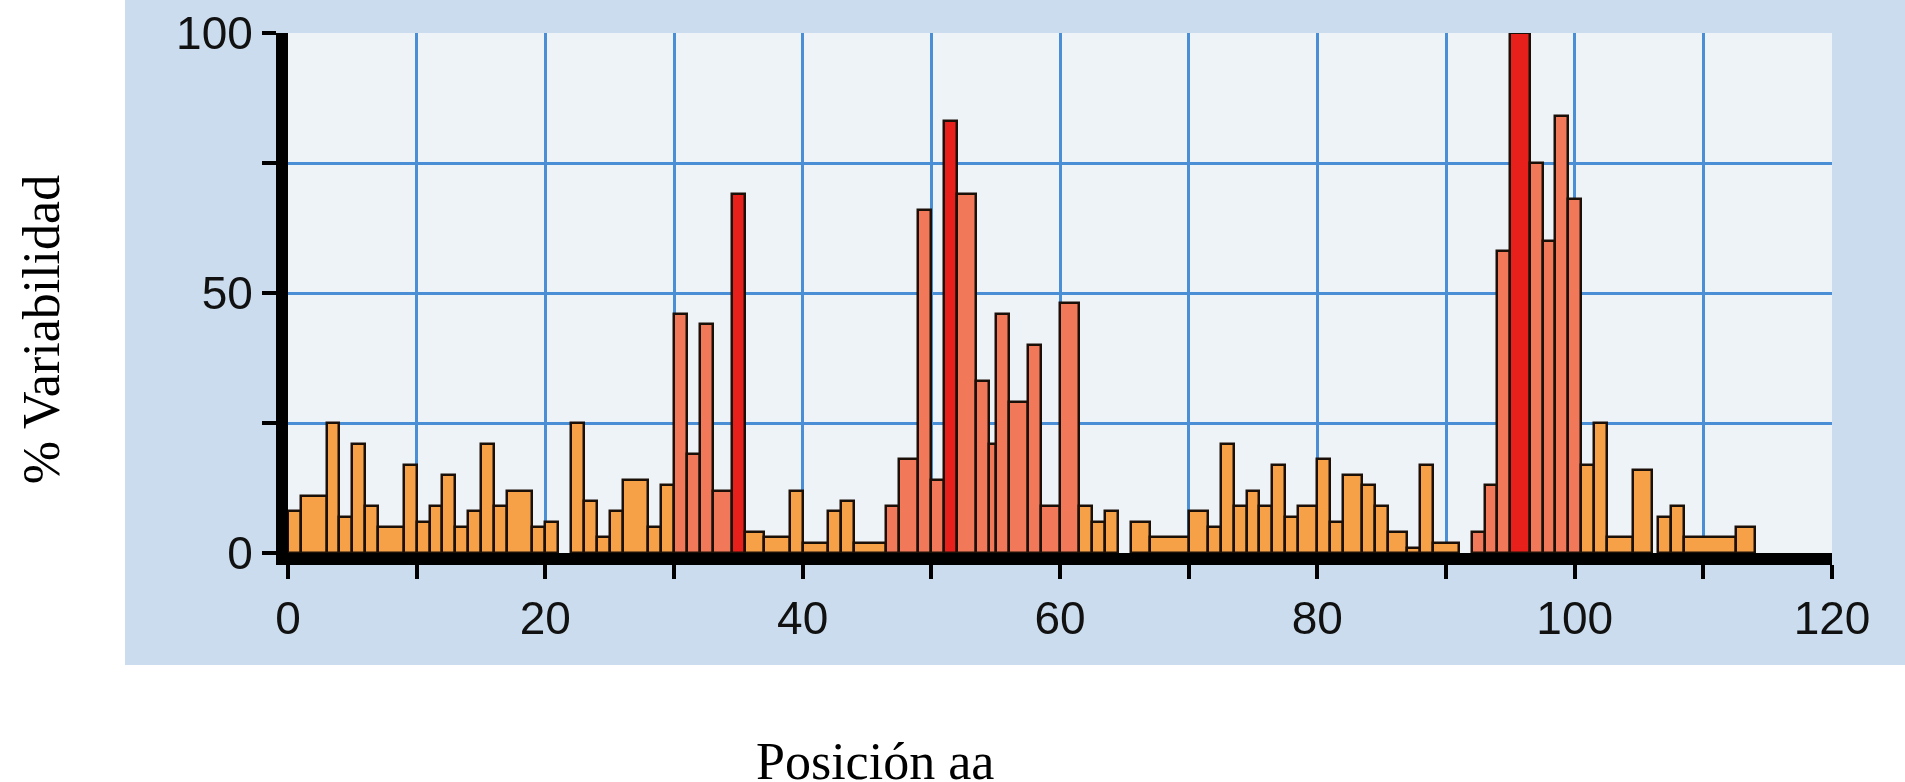  Describe the element at coordinates (1832, 618) in the screenshot. I see `x-tick-label: 120` at that location.